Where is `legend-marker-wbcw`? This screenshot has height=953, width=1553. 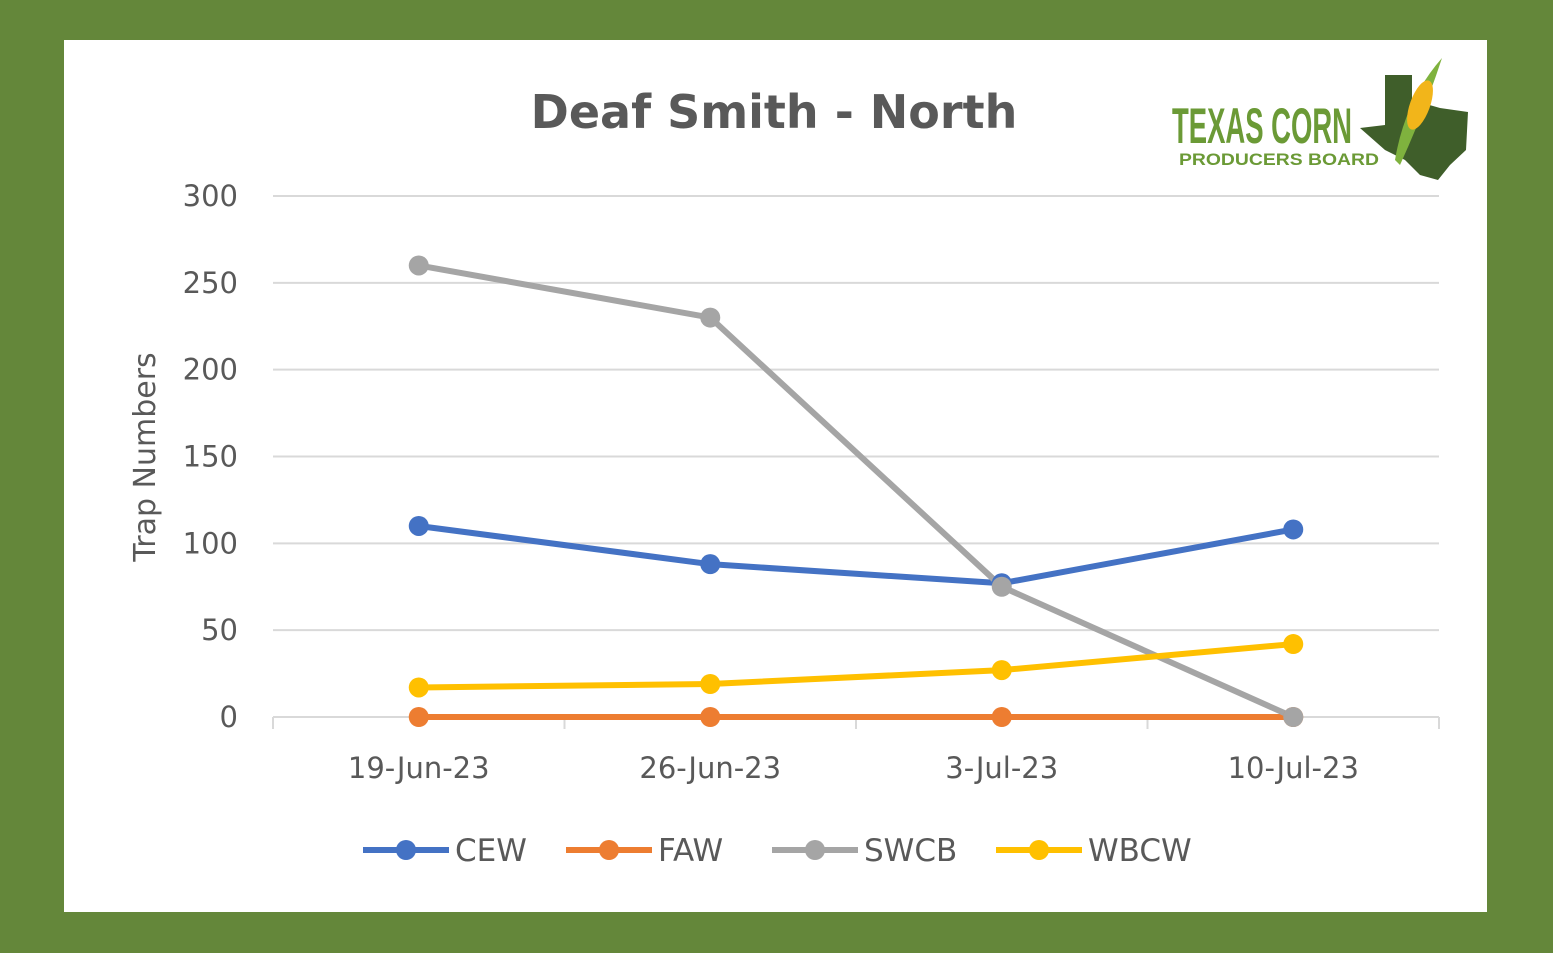
legend-marker-wbcw is located at coordinates (1039, 850).